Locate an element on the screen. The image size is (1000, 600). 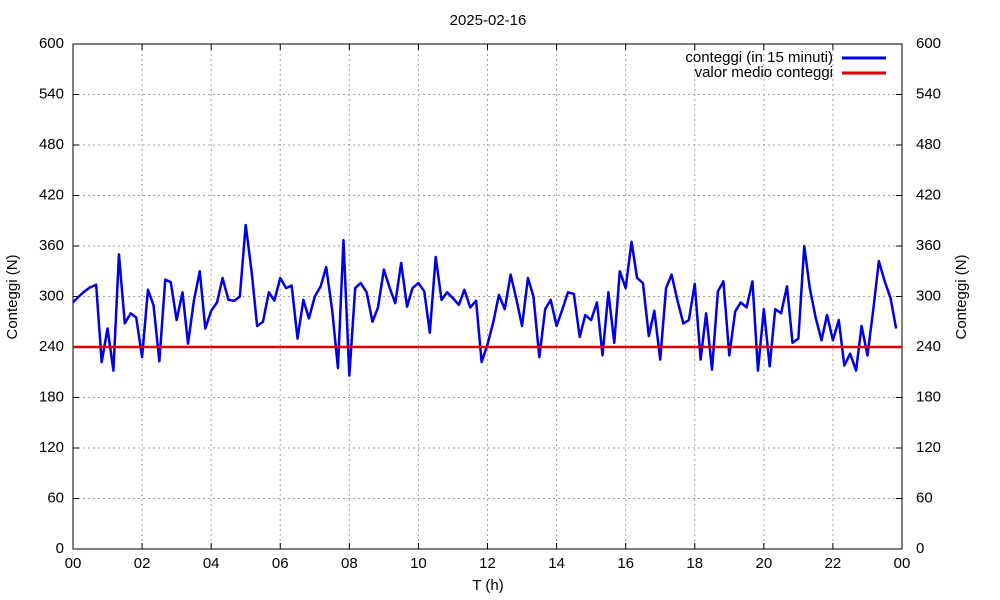
chart-title: 2025-02-16 is located at coordinates (488, 20).